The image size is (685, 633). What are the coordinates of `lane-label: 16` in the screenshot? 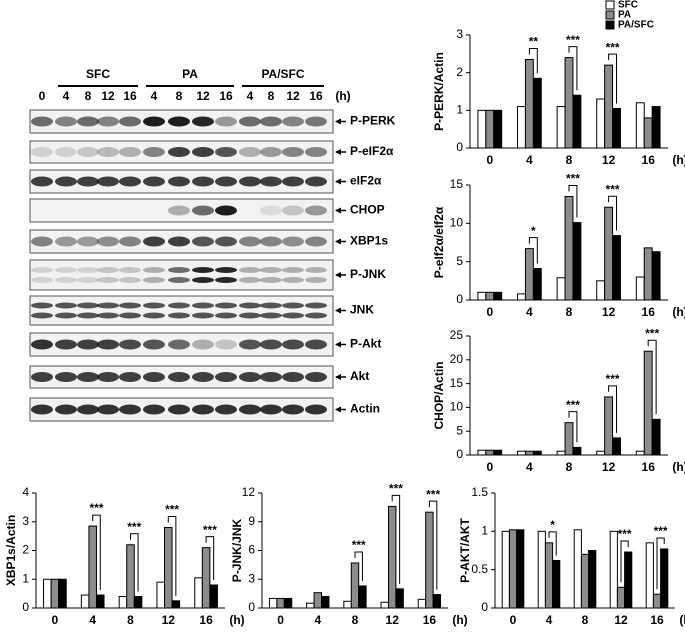 It's located at (226, 96).